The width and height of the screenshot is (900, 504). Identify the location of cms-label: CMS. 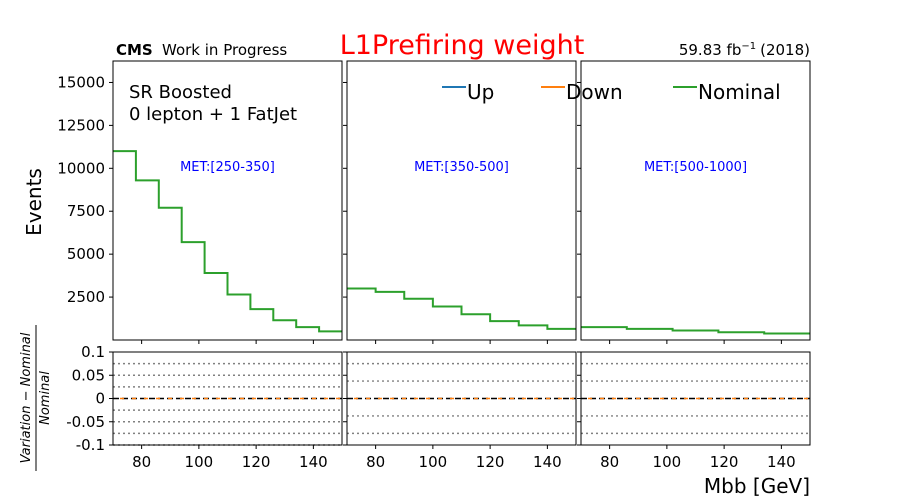
(134, 50).